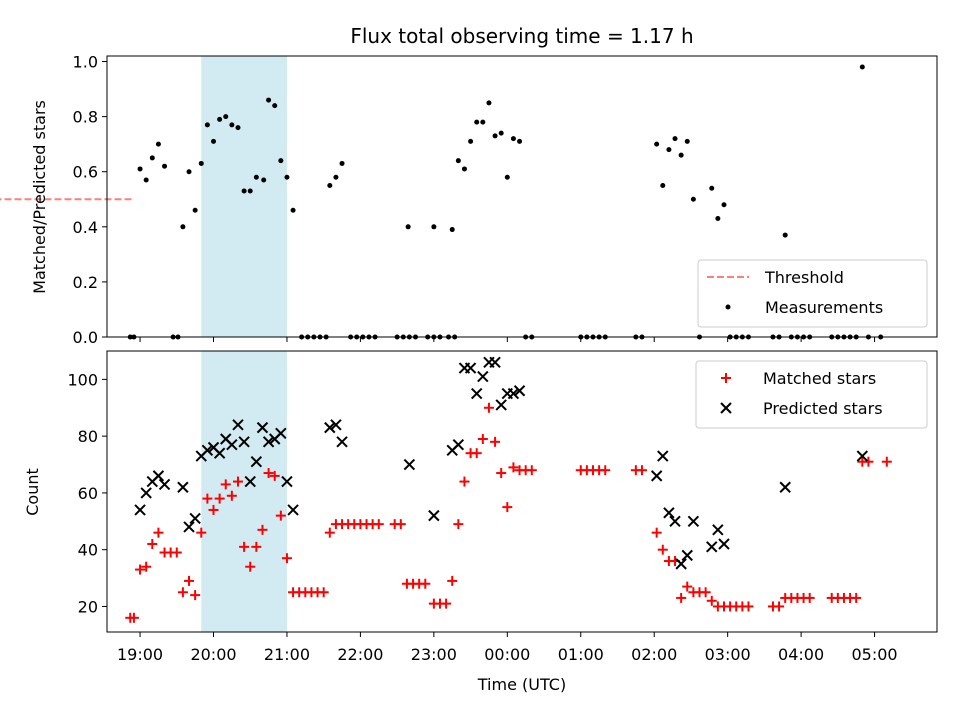  Describe the element at coordinates (39, 197) in the screenshot. I see `ratio-y-axis-label: Matched/Predicted stars` at that location.